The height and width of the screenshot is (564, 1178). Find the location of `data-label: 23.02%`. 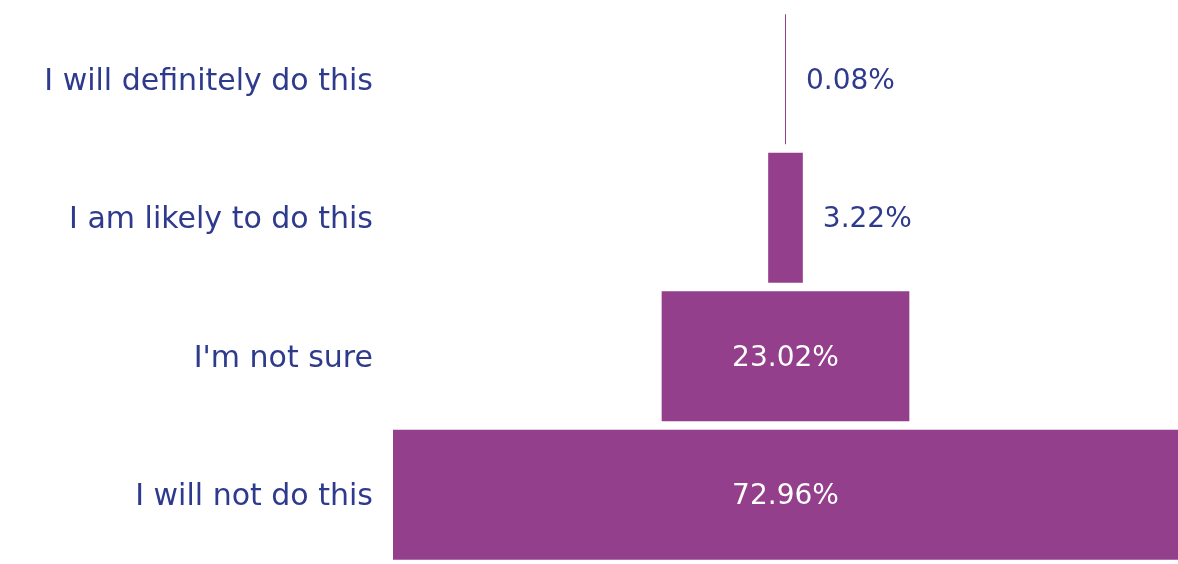

data-label: 23.02% is located at coordinates (785, 356).